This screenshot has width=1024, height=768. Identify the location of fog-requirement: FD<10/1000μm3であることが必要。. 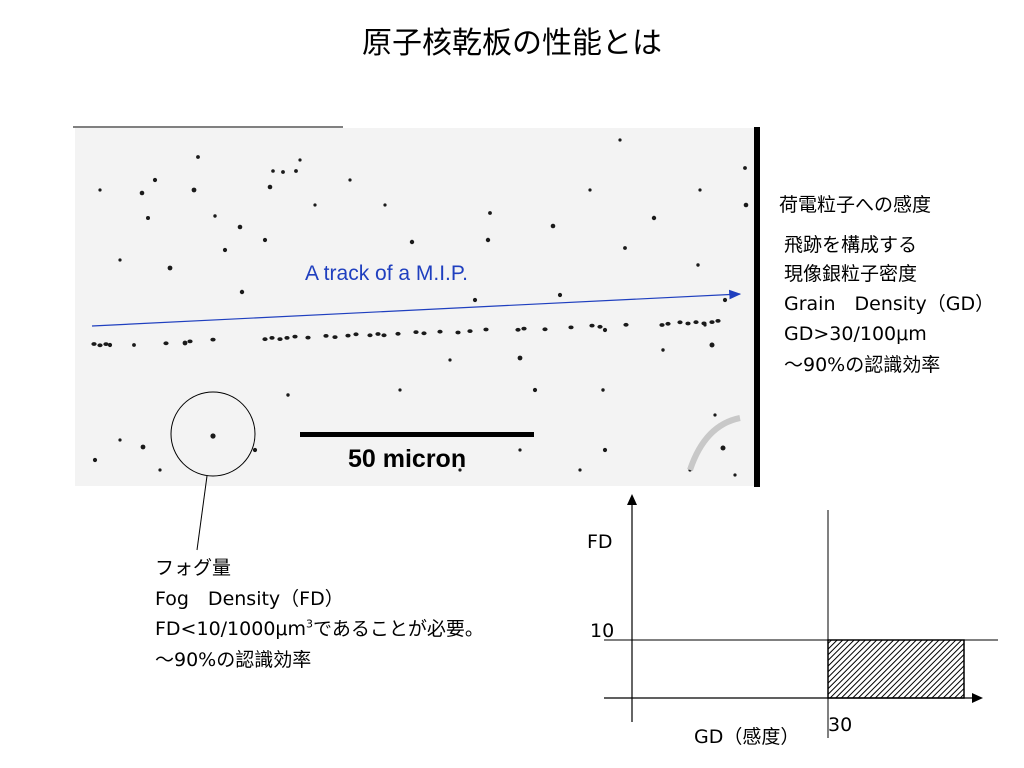
(319, 629).